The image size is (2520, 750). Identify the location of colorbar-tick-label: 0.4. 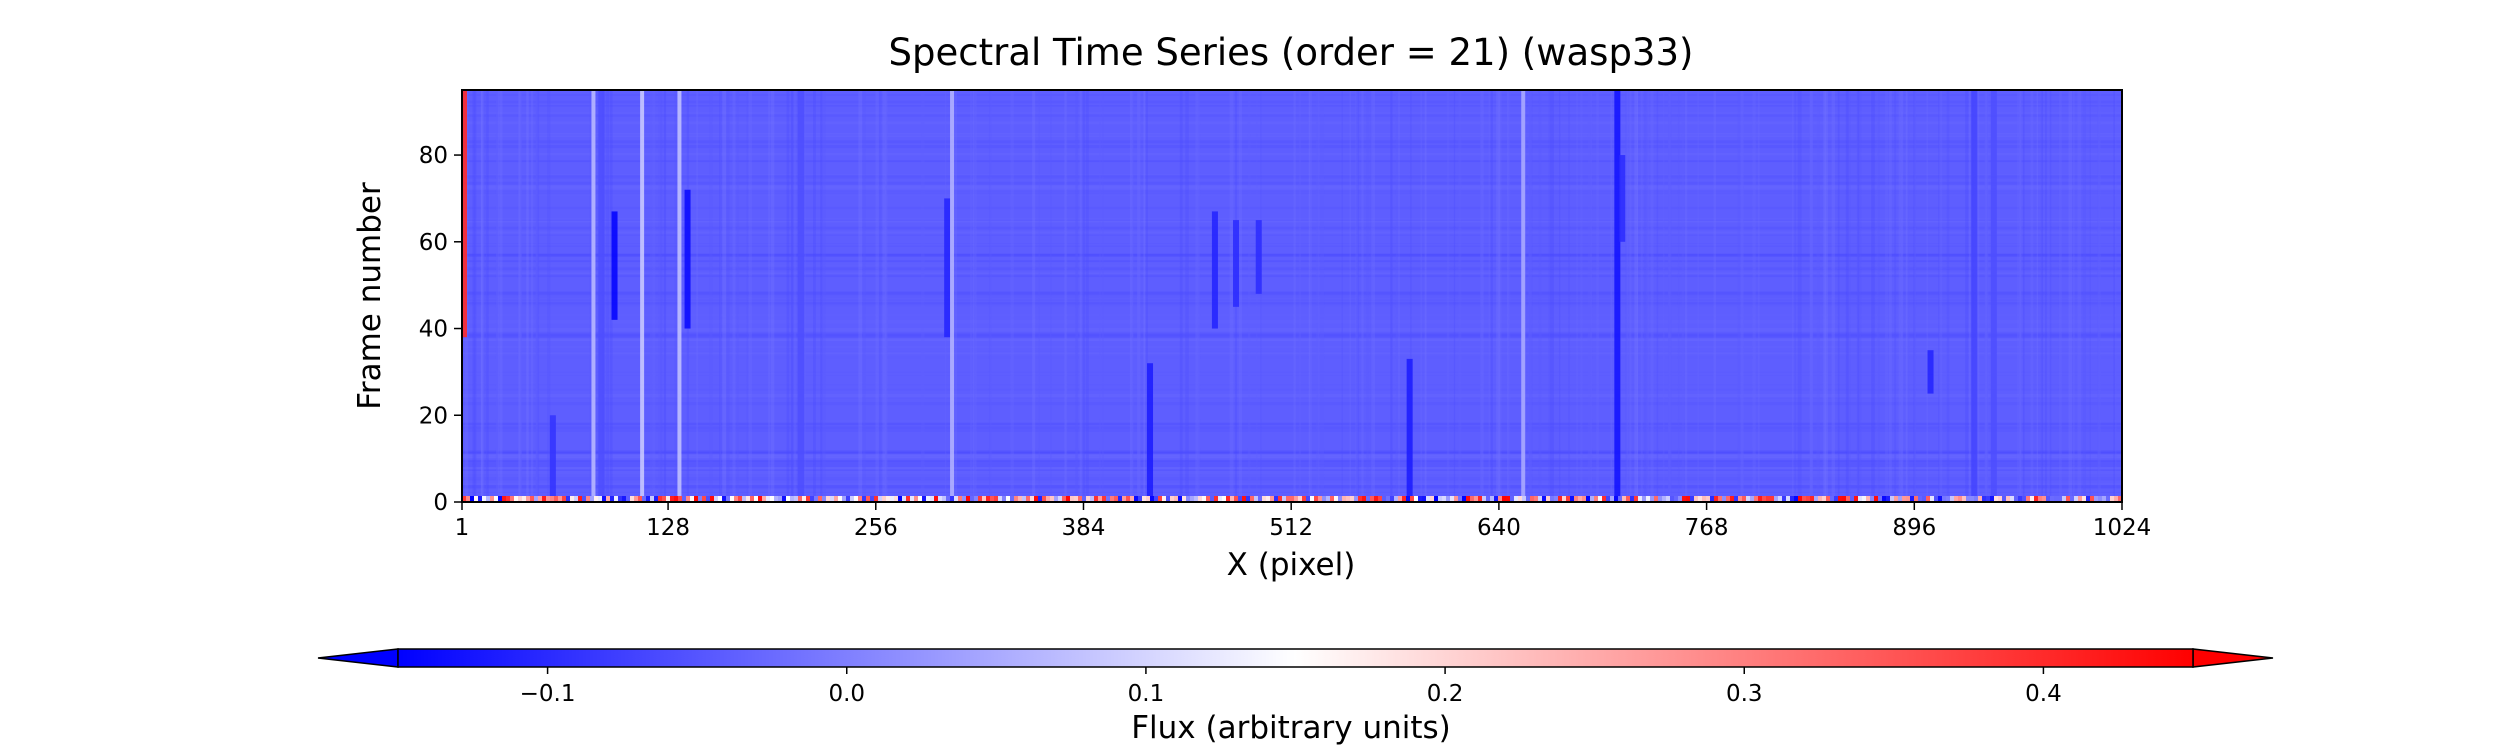
(2043, 694).